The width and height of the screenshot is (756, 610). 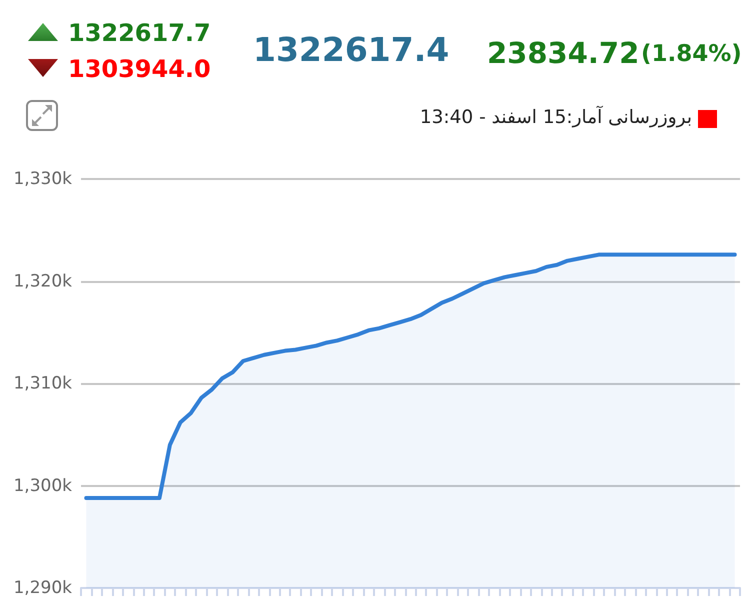 What do you see at coordinates (563, 53) in the screenshot?
I see `text: 23834.72` at bounding box center [563, 53].